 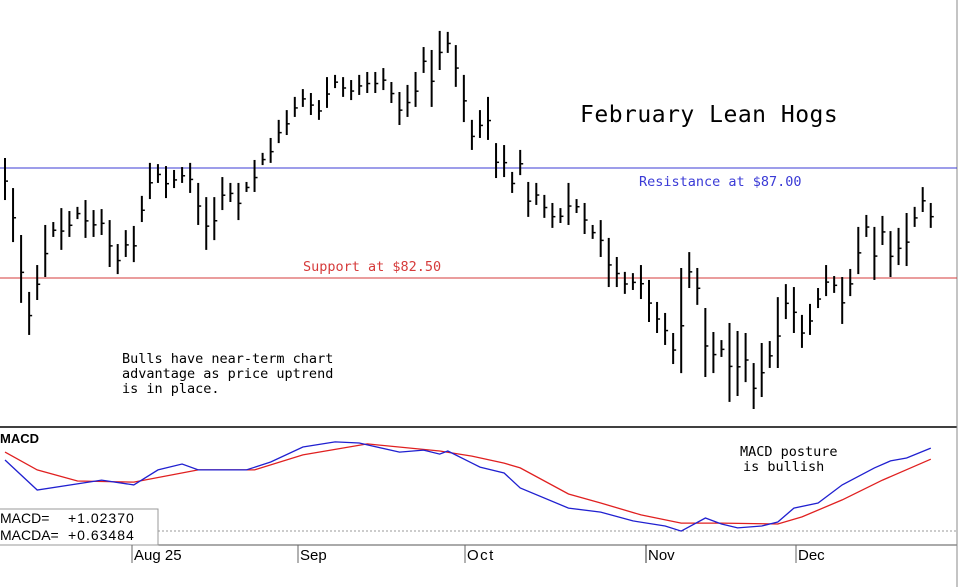 What do you see at coordinates (372, 267) in the screenshot?
I see `support-label: Support at $82.50` at bounding box center [372, 267].